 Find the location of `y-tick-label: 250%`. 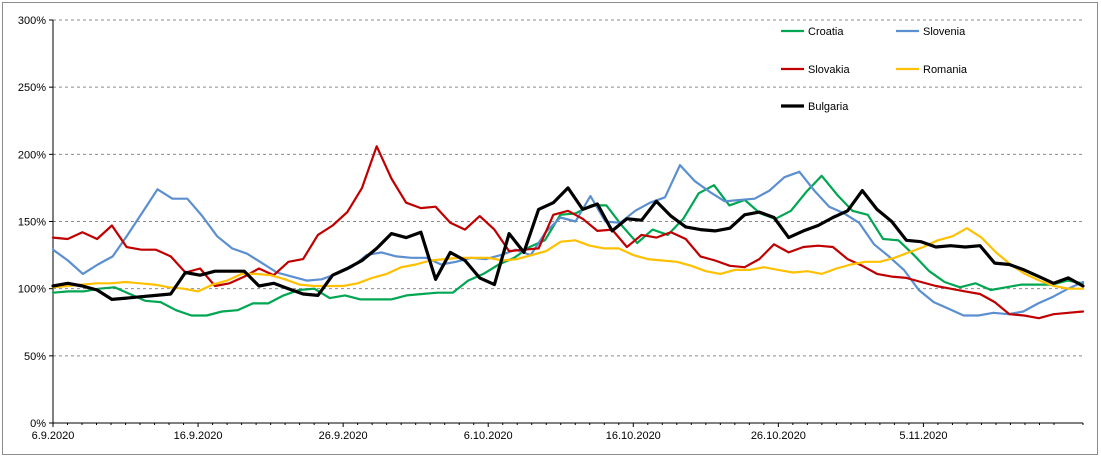

y-tick-label: 250% is located at coordinates (32, 88).